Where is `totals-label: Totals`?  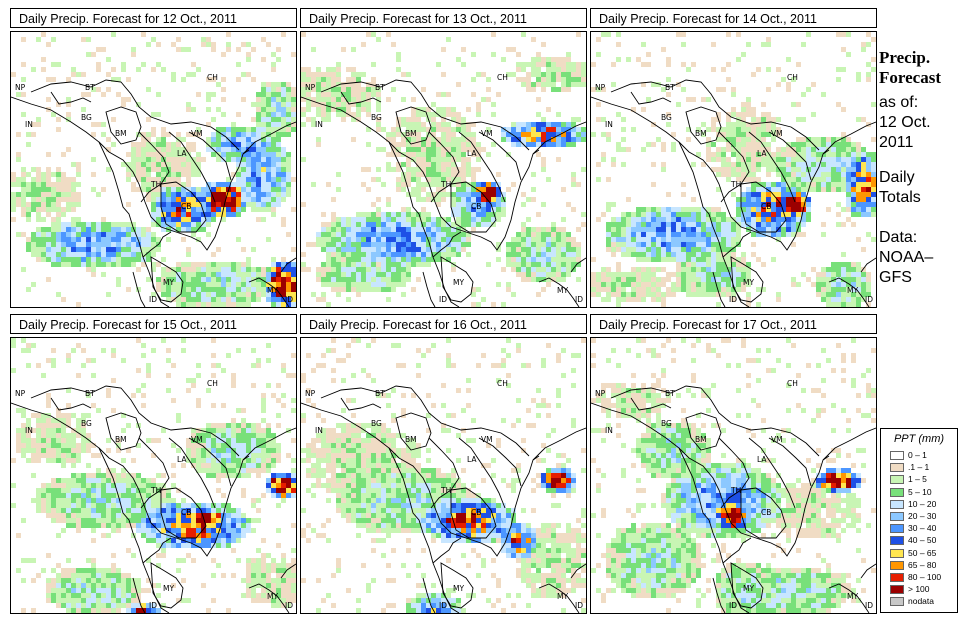
totals-label: Totals is located at coordinates (900, 197).